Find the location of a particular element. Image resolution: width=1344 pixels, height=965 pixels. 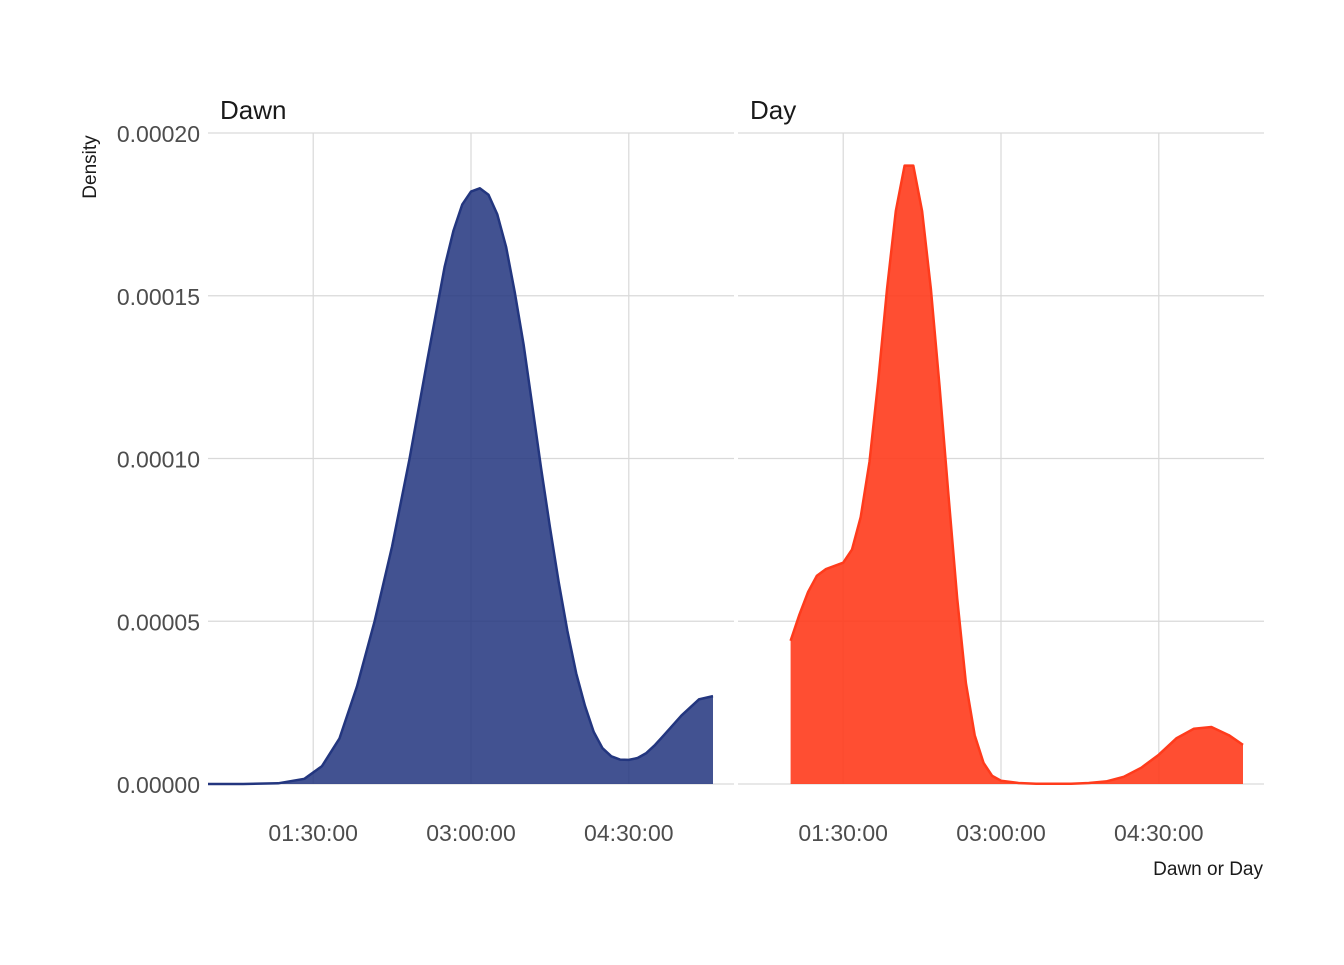

x-axis-title: Dawn or Day is located at coordinates (1208, 869).